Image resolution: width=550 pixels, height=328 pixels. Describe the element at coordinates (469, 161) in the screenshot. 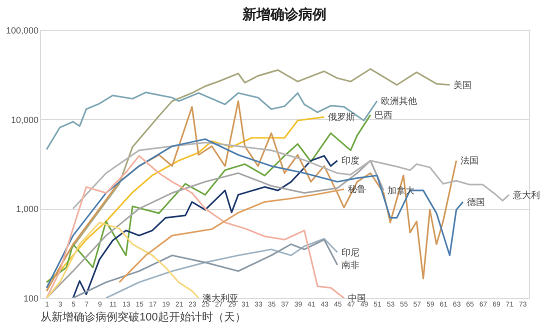

I see `series-label: 法国` at that location.